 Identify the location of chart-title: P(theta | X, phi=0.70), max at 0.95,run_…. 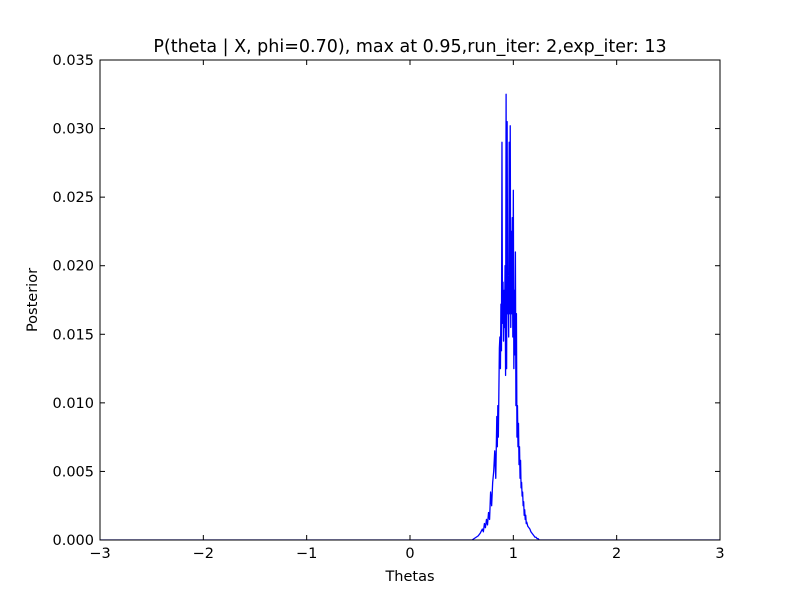
(409, 47).